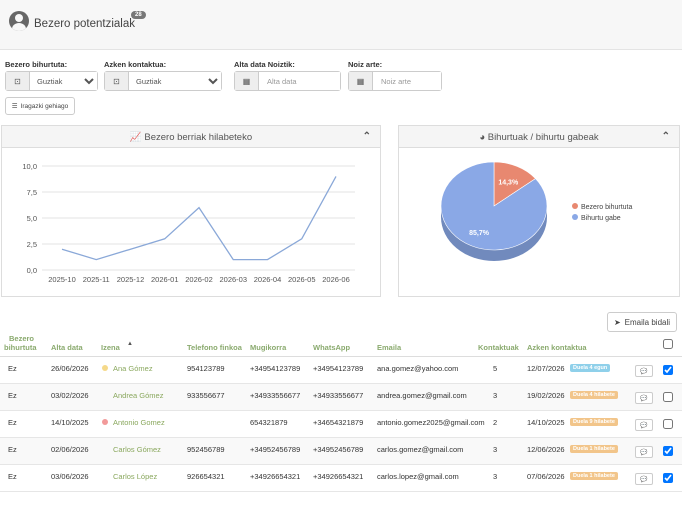 This screenshot has height=518, width=682. What do you see at coordinates (19, 21) in the screenshot?
I see `user-avatar-icon` at bounding box center [19, 21].